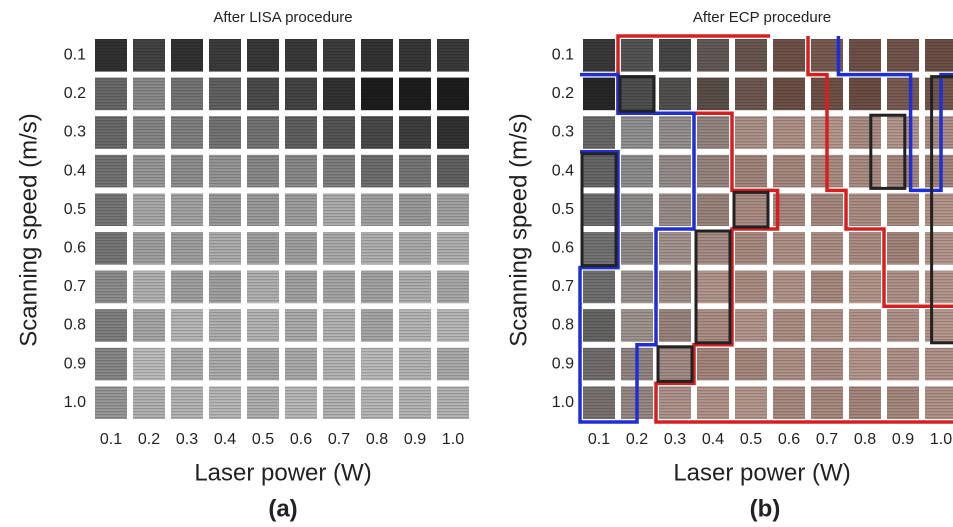  What do you see at coordinates (789, 439) in the screenshot?
I see `x-tick-label: 0.6` at bounding box center [789, 439].